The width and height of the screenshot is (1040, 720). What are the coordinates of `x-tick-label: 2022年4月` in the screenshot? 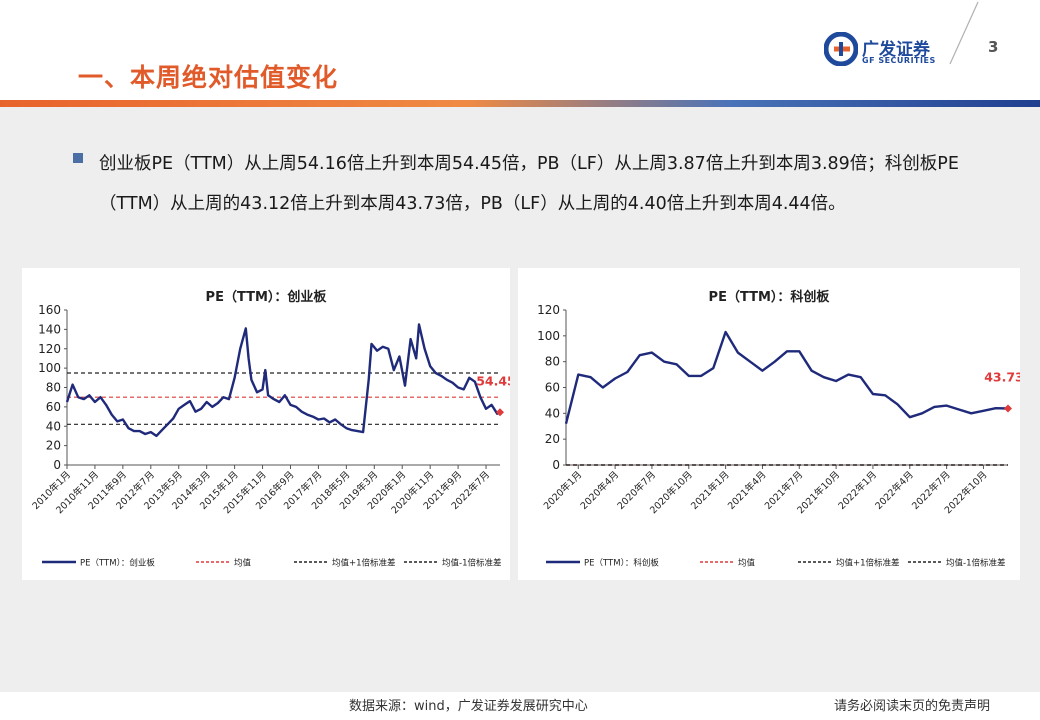 It's located at (894, 490).